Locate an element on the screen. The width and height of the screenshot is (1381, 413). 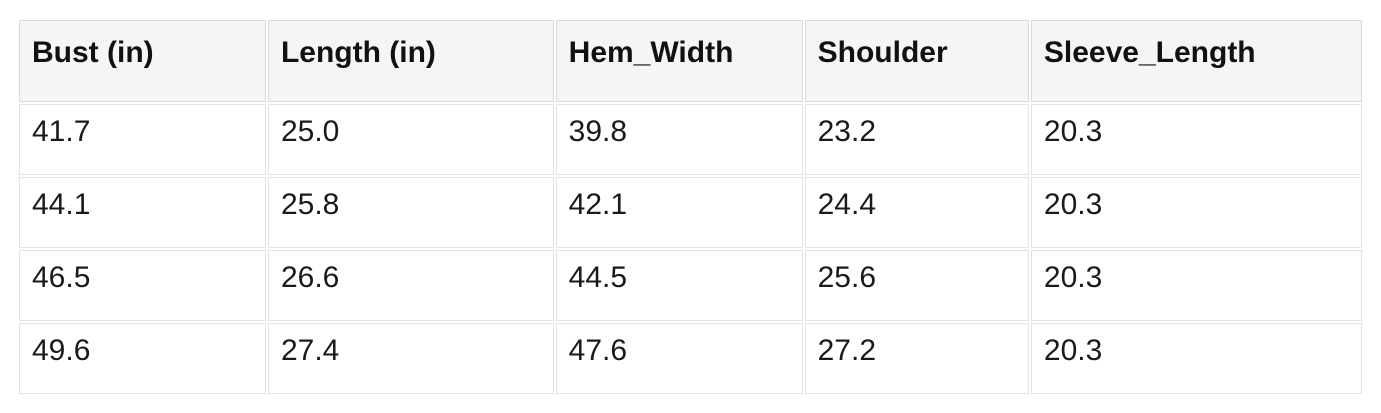
column-header-length: Length (in) is located at coordinates (410, 61).